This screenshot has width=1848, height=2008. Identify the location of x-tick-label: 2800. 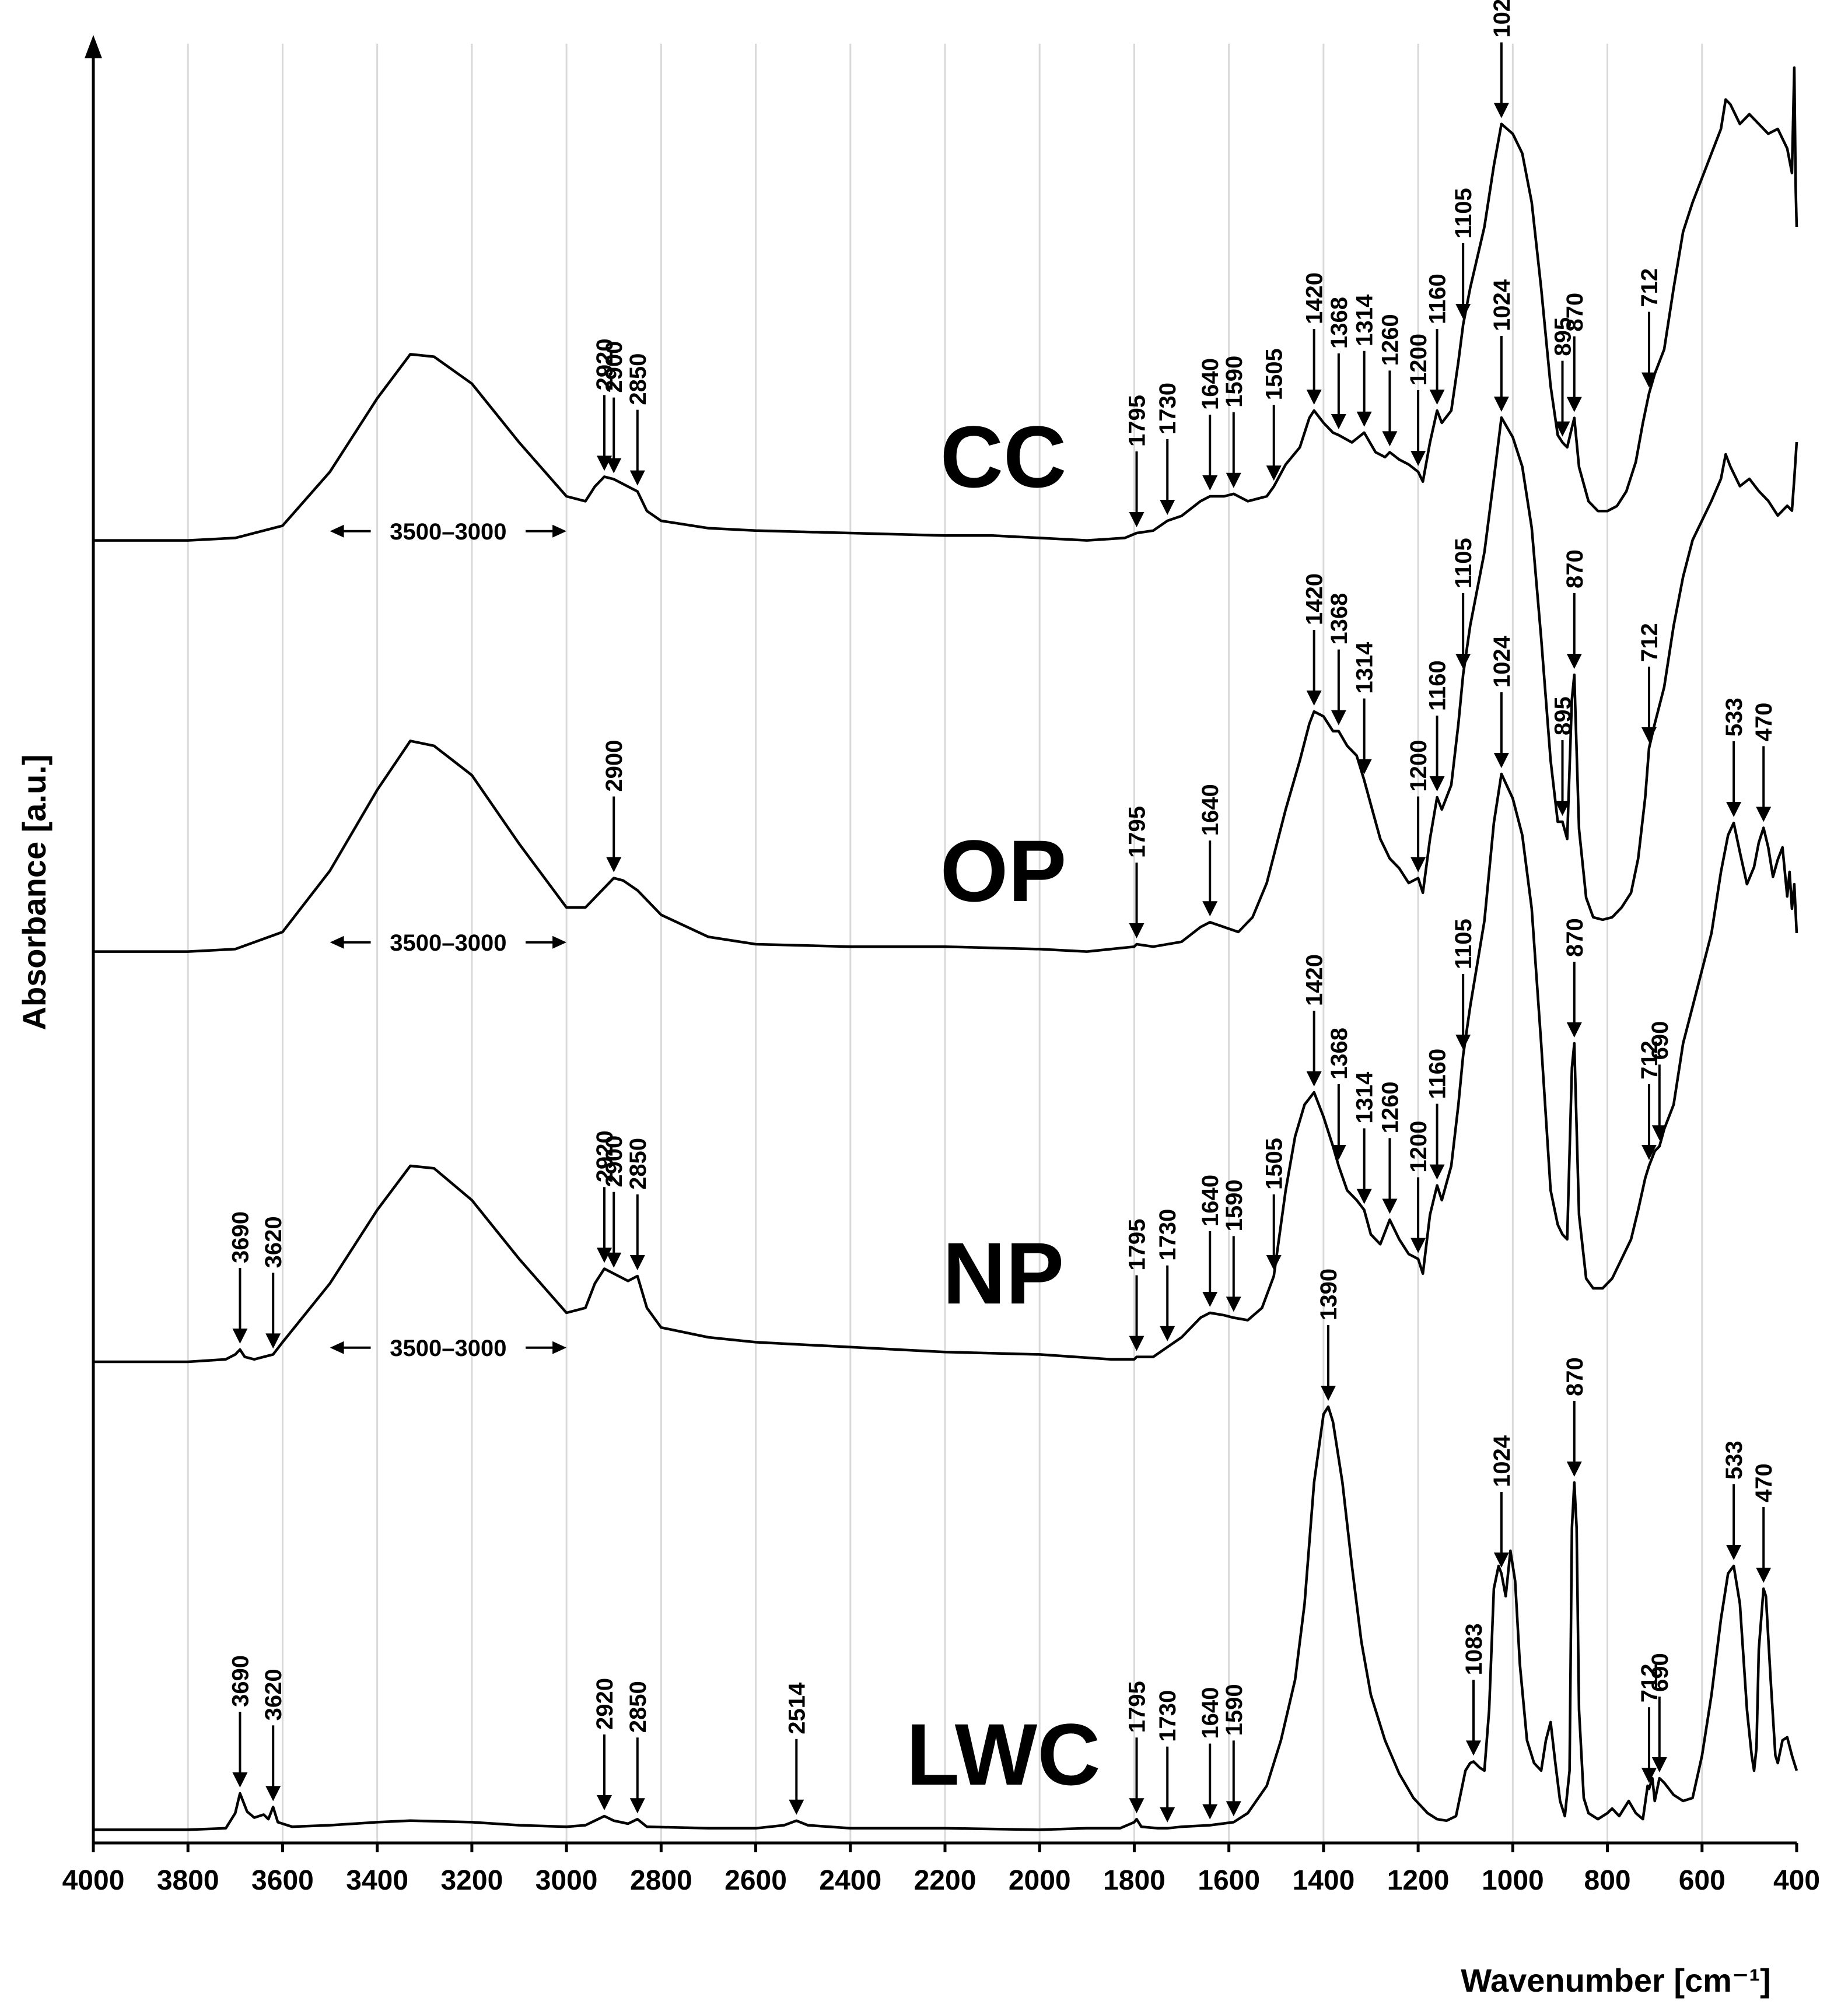
(661, 1880).